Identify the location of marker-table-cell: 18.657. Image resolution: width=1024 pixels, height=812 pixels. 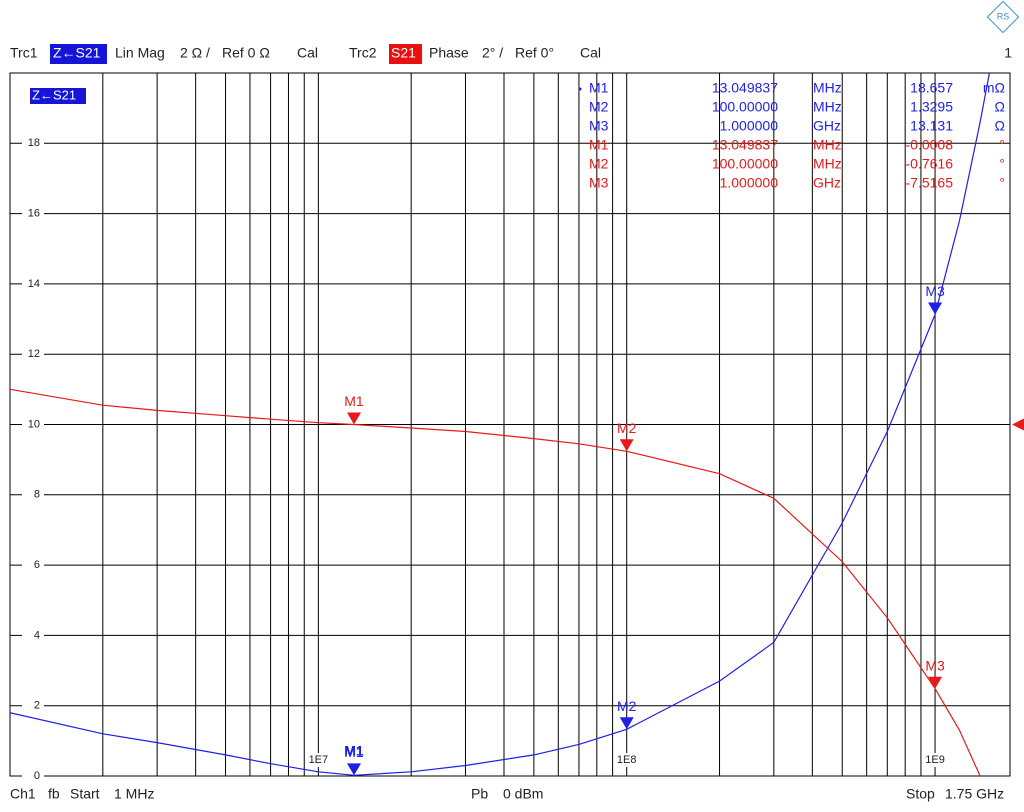
(931, 88).